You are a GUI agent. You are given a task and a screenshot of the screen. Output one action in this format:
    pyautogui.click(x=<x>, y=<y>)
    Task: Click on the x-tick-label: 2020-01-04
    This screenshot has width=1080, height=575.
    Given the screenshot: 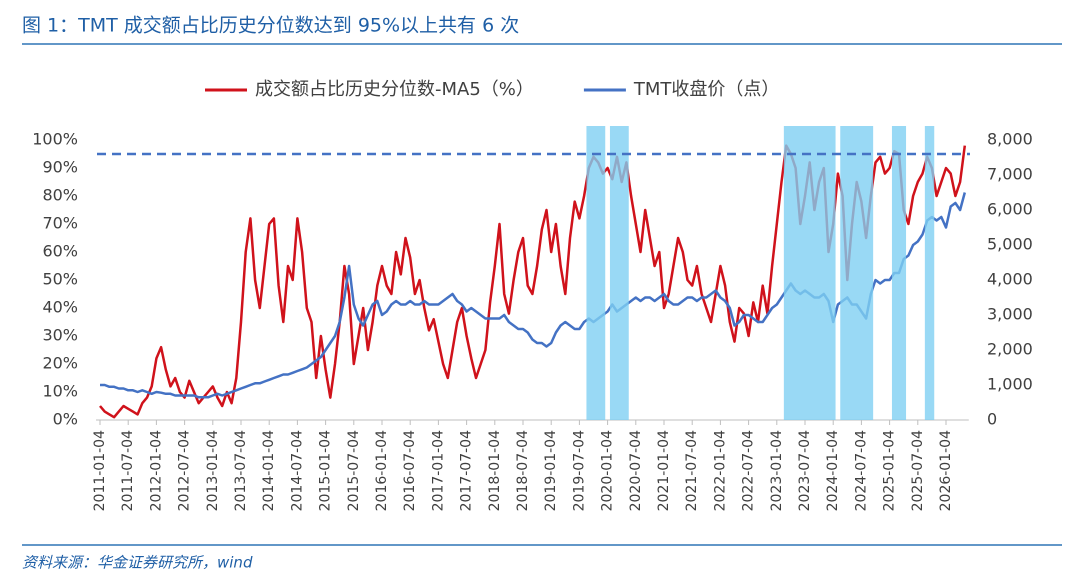 What is the action you would take?
    pyautogui.click(x=608, y=470)
    